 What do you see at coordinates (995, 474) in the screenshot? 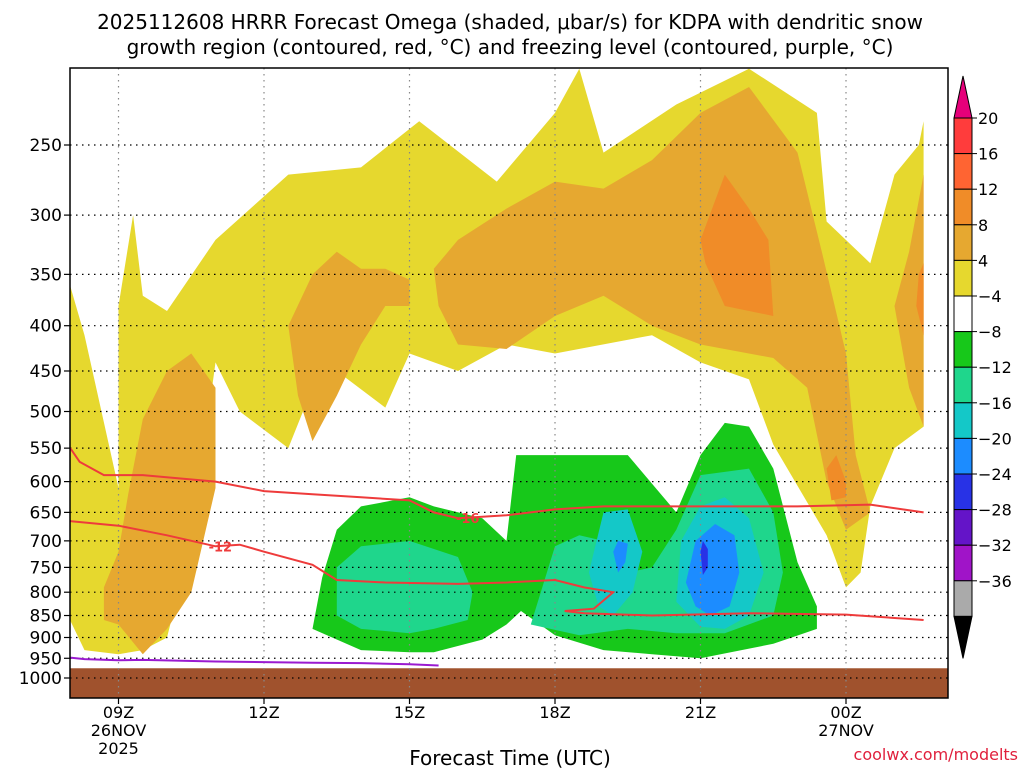
I see `colorbar-label-10: −24` at bounding box center [995, 474].